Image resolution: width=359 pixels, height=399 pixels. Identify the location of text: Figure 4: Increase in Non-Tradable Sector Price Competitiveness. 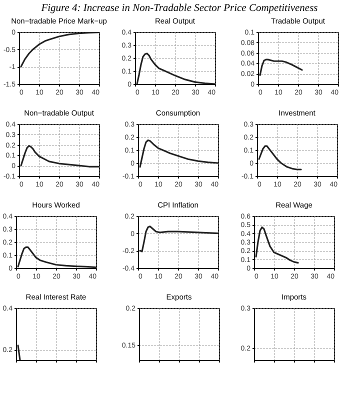
(179, 8).